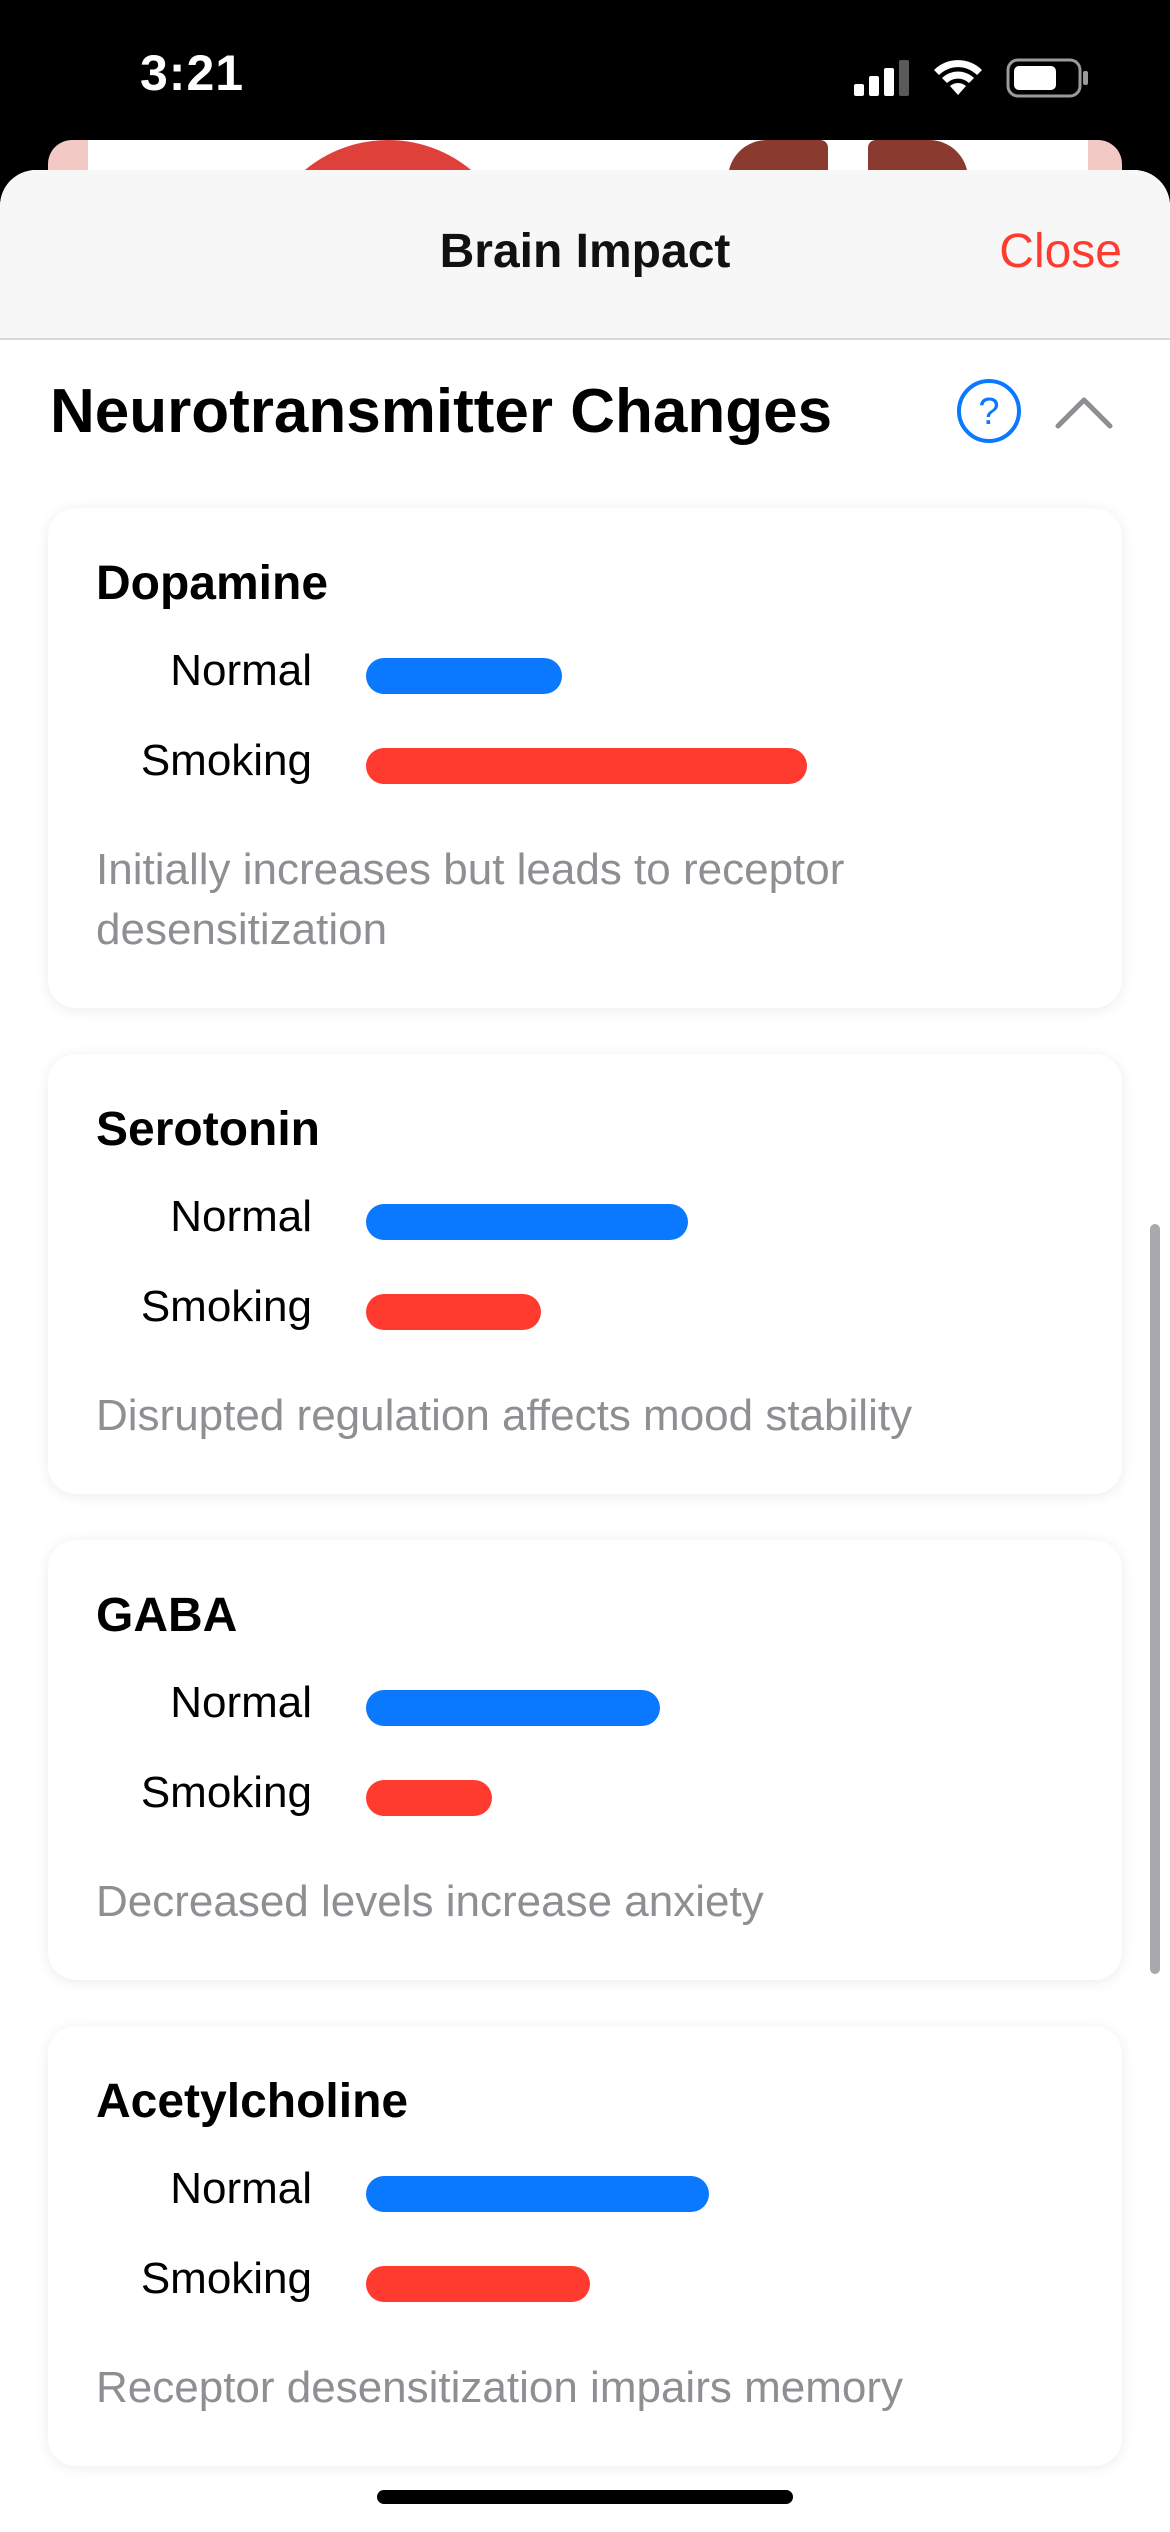 The image size is (1170, 2532). Describe the element at coordinates (585, 251) in the screenshot. I see `nav-title: Brain Impact` at that location.